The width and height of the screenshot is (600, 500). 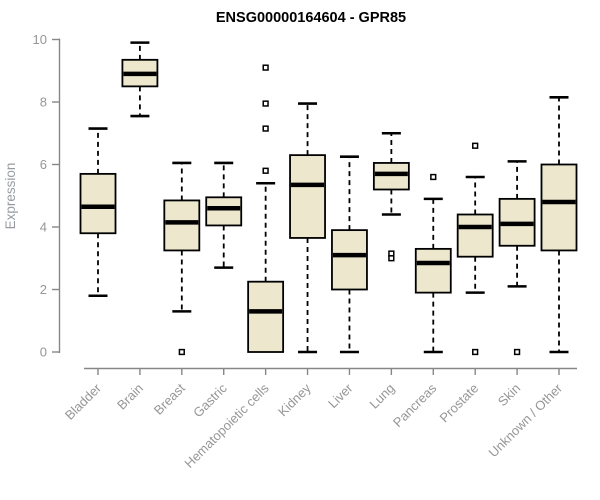 I want to click on x-tick-label: Kidney, so click(x=294, y=399).